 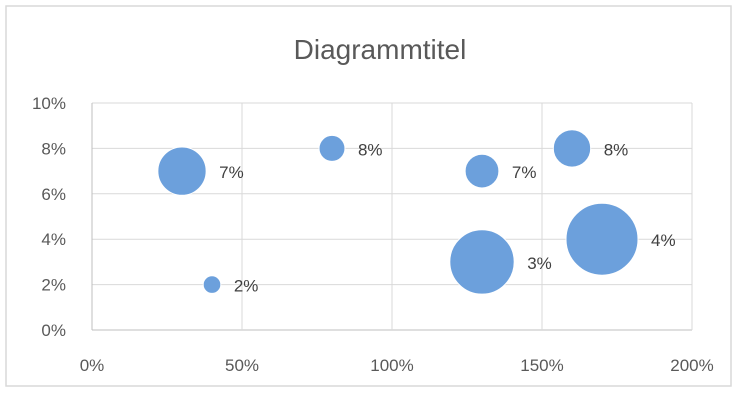 I want to click on data-label: 3%, so click(x=539, y=263).